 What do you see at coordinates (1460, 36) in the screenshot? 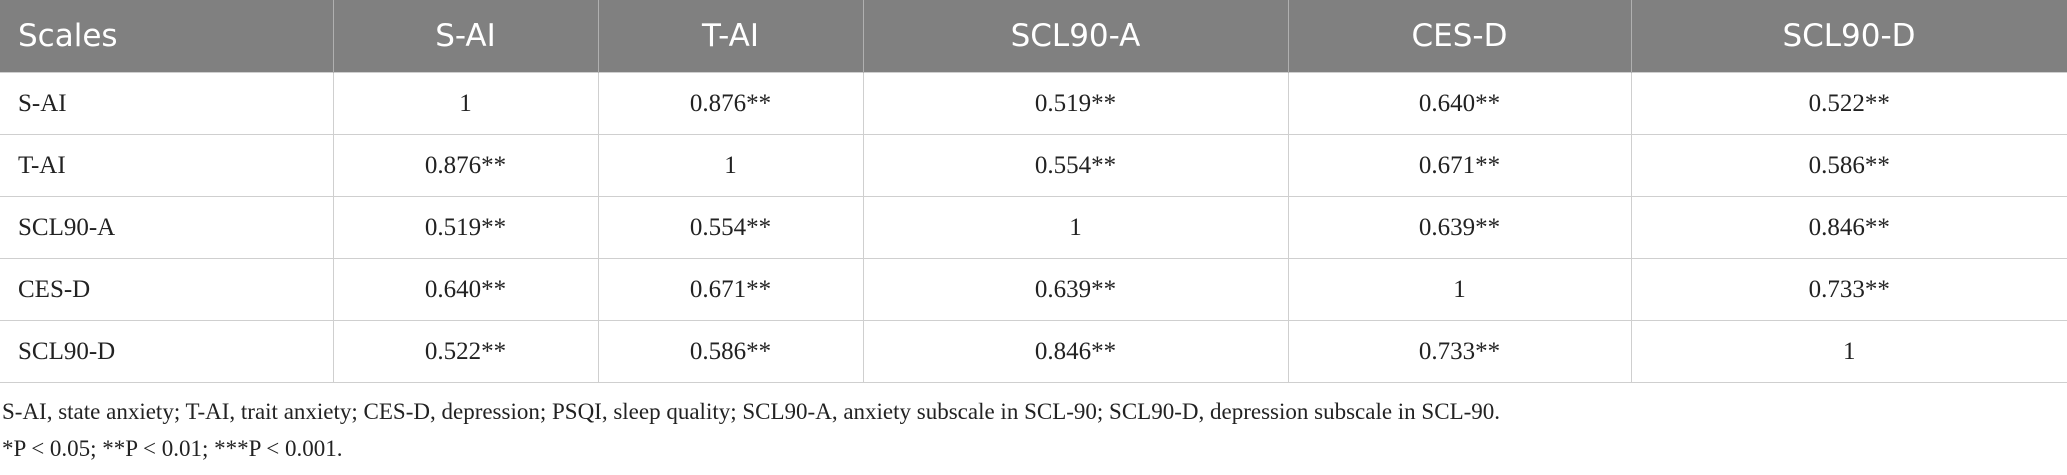
I see `header-cell: CES-D` at bounding box center [1460, 36].